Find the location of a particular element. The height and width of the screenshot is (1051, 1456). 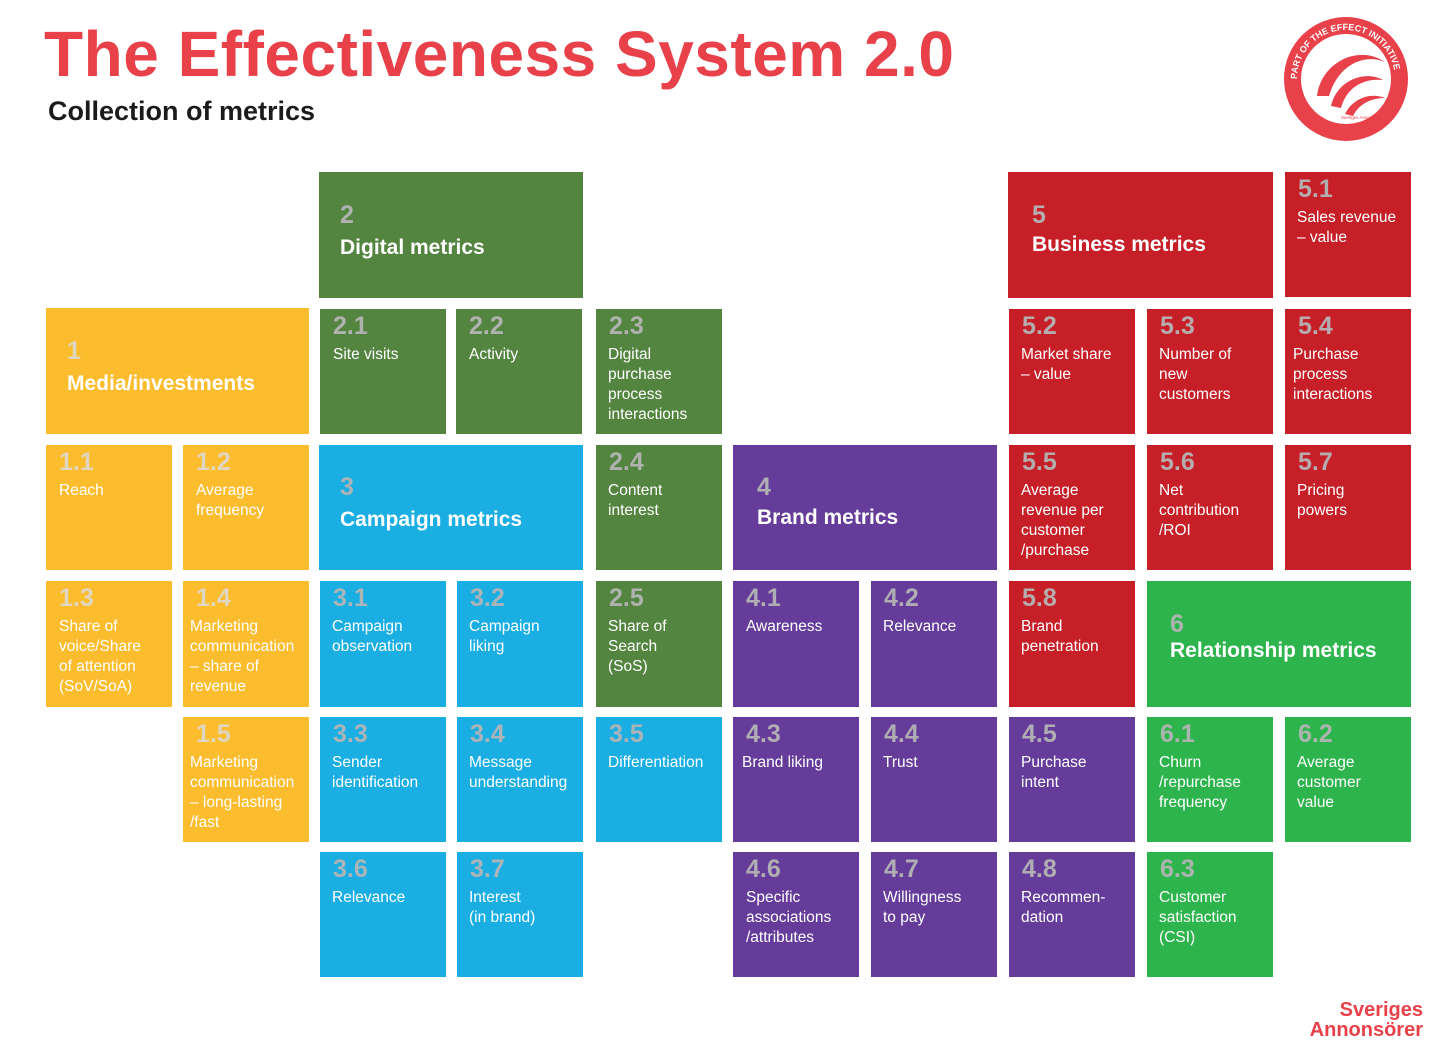

metric-tile-5-6: 5.6 Net contribution /ROI is located at coordinates (1210, 507).